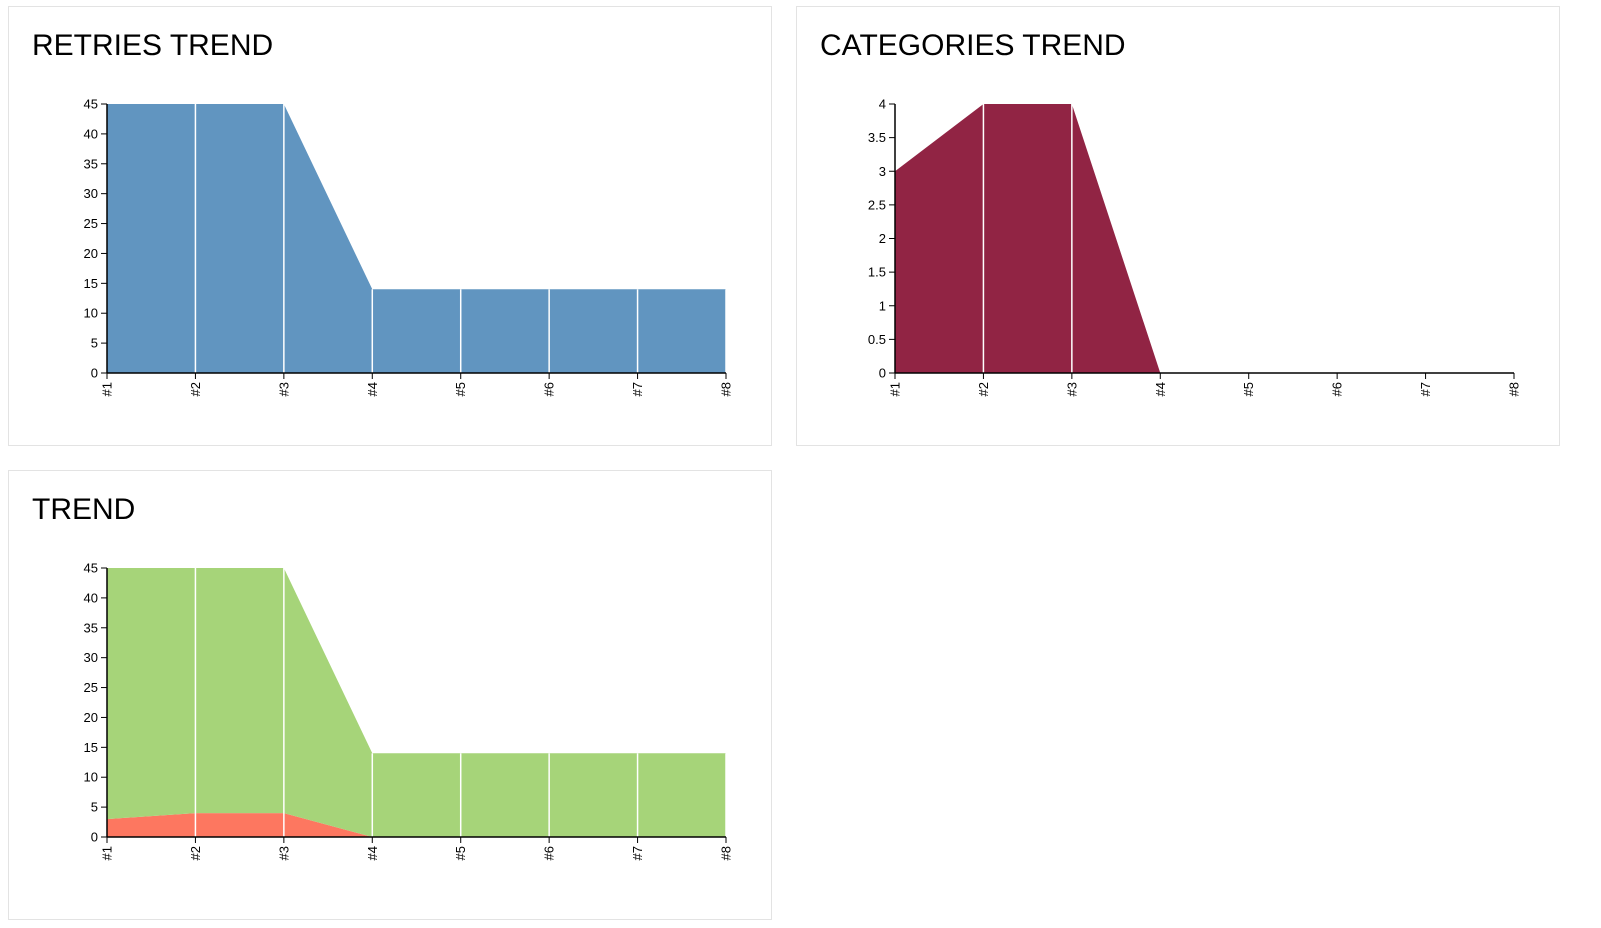 This screenshot has width=1601, height=928. I want to click on categories-y-tick-label-6: 3, so click(882, 171).